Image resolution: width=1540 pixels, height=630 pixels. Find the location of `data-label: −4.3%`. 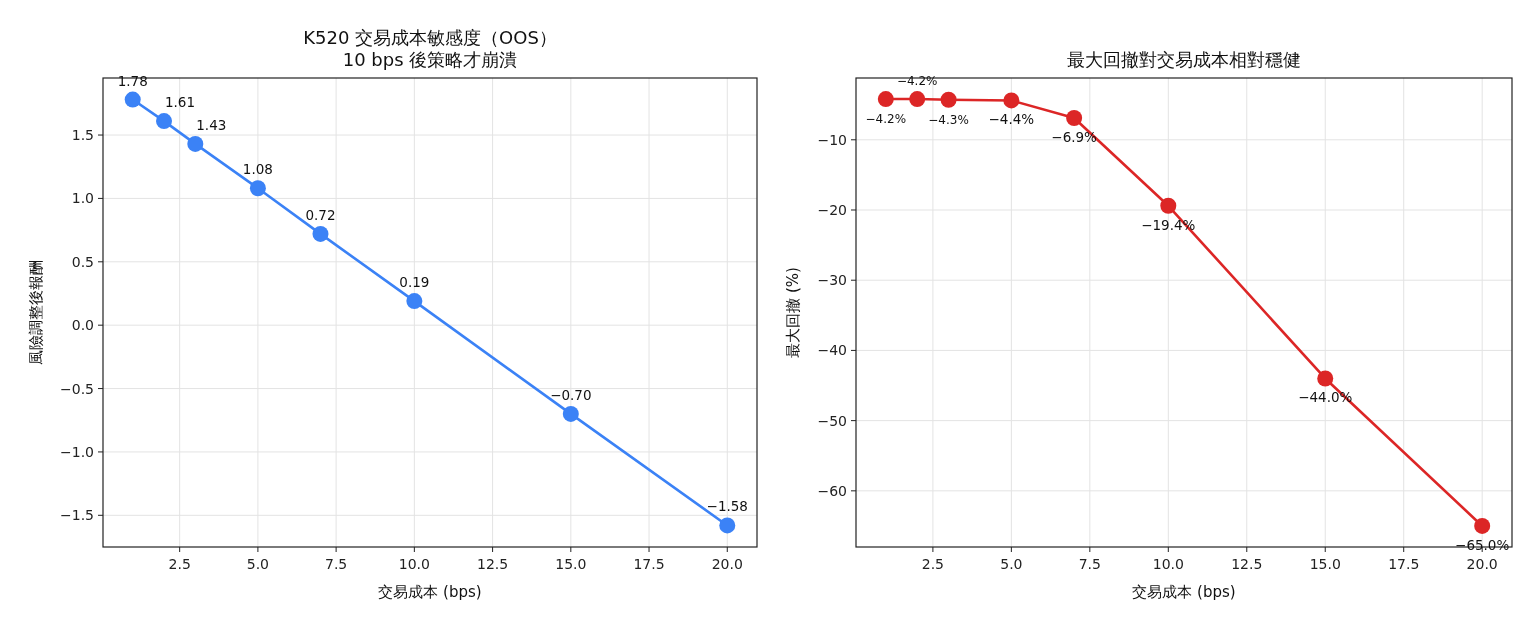

data-label: −4.3% is located at coordinates (948, 119).